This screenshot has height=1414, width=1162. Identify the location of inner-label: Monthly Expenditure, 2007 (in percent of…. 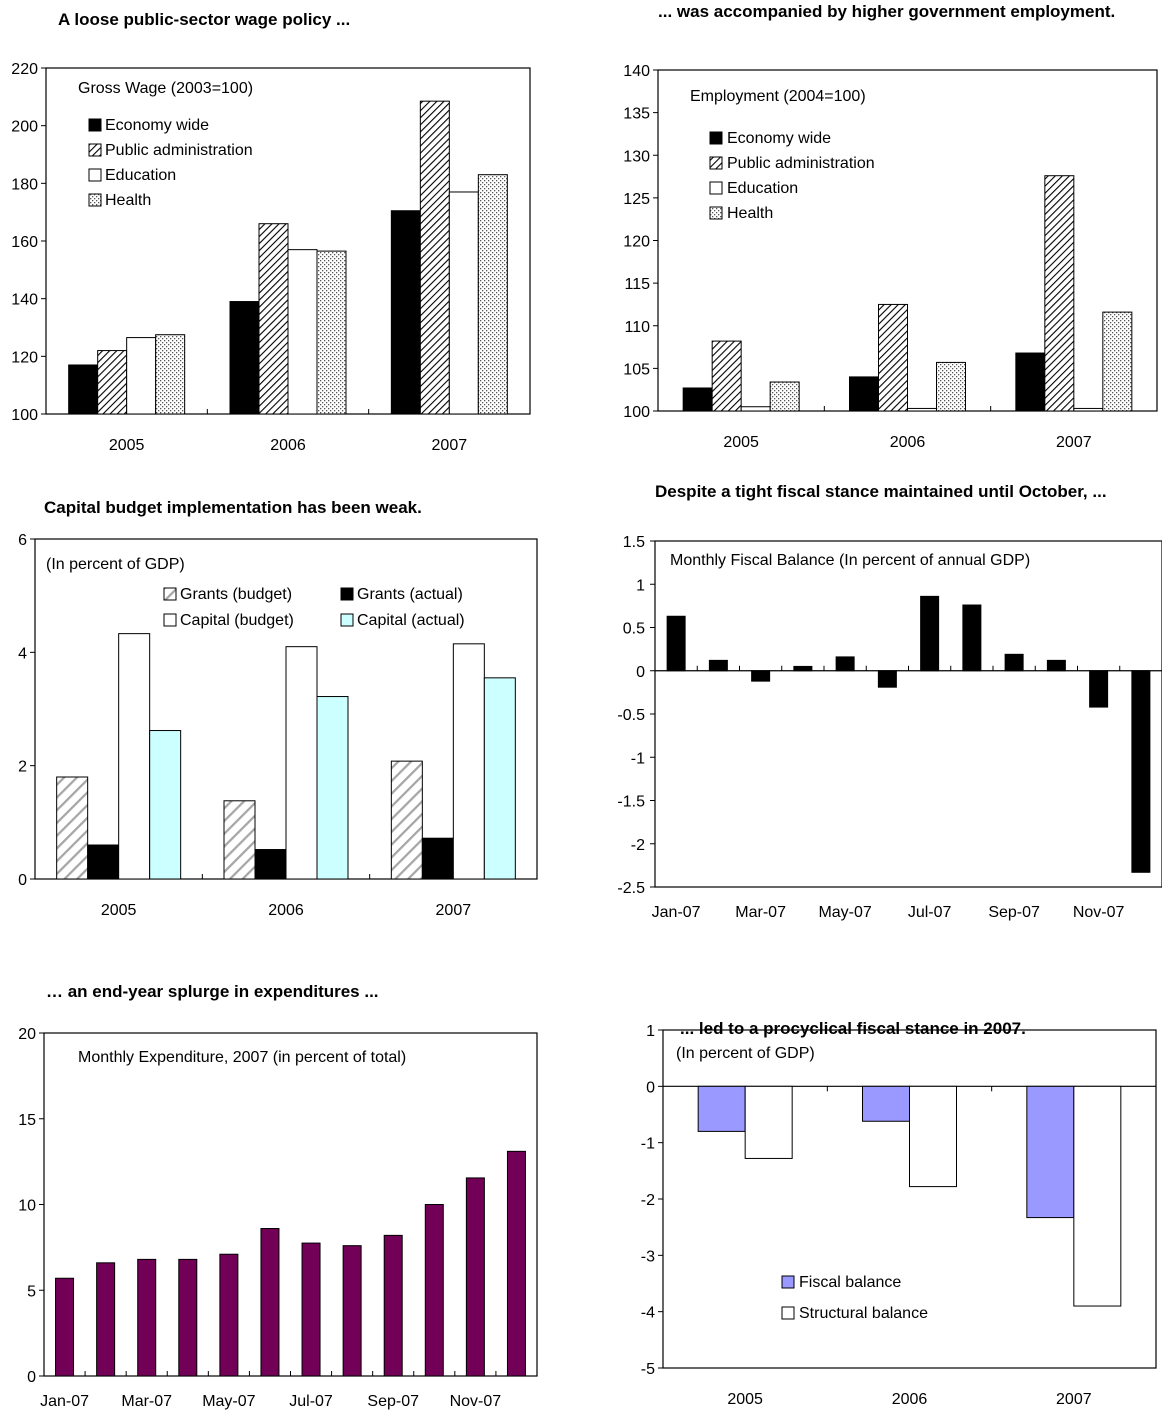
(242, 1057).